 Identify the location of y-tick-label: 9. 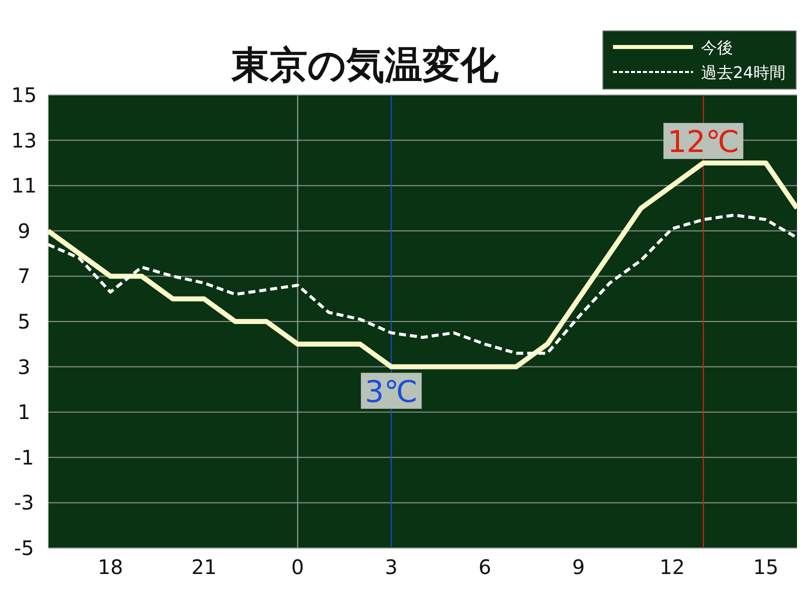
(24, 230).